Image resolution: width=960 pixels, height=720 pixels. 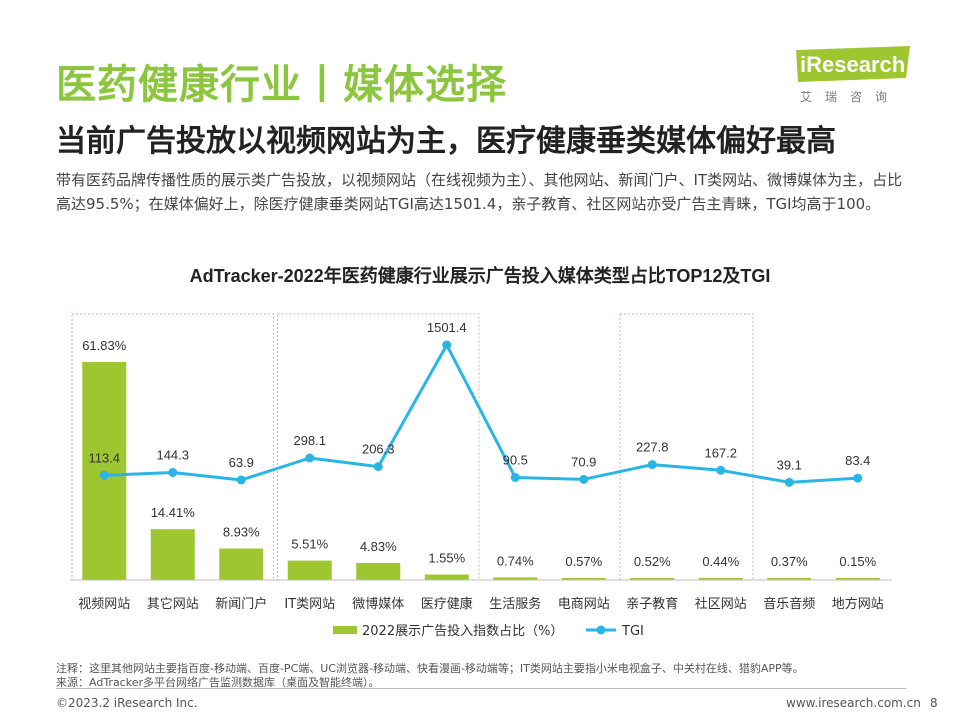 I want to click on tgi-value-label: 70.9, so click(x=583, y=461).